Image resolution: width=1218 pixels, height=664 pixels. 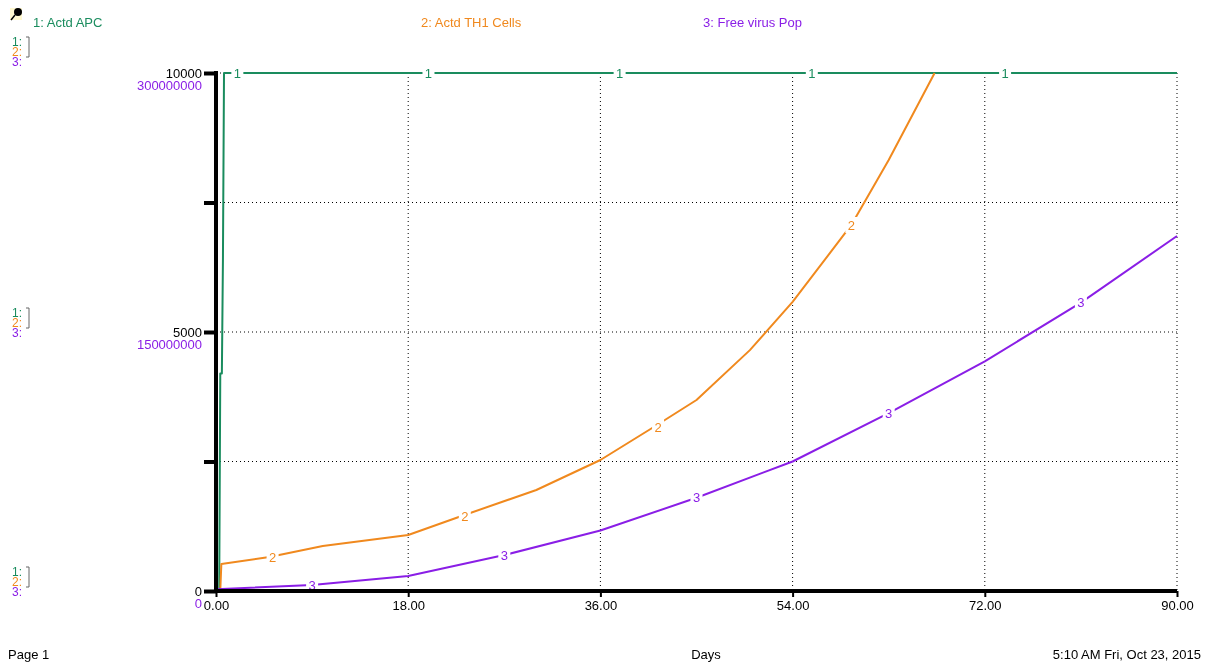 I want to click on y-tick-label: 0, so click(x=198, y=591).